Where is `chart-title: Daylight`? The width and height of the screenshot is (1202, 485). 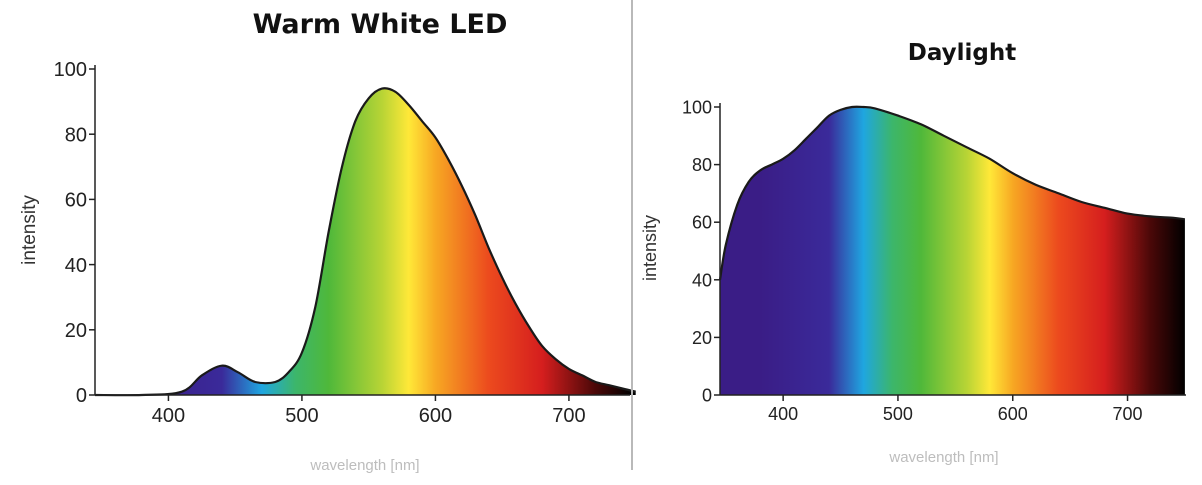
chart-title: Daylight is located at coordinates (962, 53).